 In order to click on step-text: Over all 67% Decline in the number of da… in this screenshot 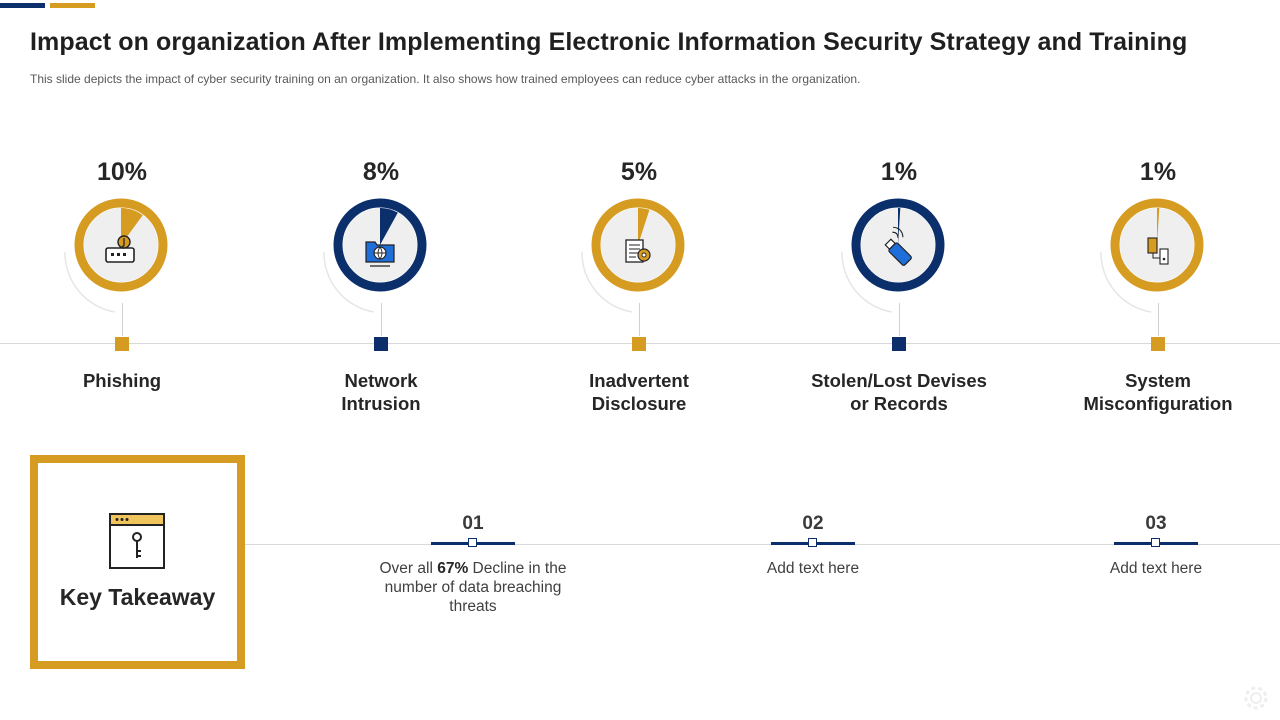, I will do `click(473, 587)`.